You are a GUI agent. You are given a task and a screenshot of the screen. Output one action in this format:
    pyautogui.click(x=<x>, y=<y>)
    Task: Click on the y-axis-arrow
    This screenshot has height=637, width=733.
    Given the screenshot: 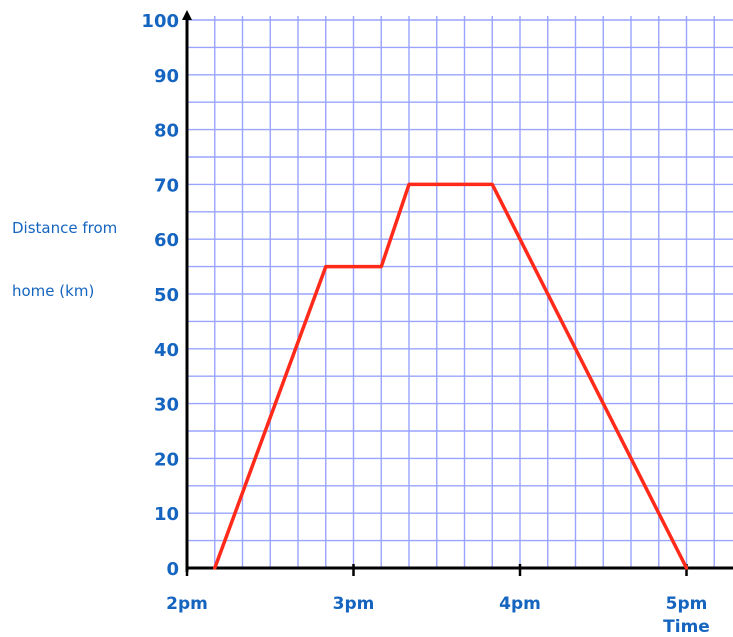 What is the action you would take?
    pyautogui.click(x=187, y=15)
    